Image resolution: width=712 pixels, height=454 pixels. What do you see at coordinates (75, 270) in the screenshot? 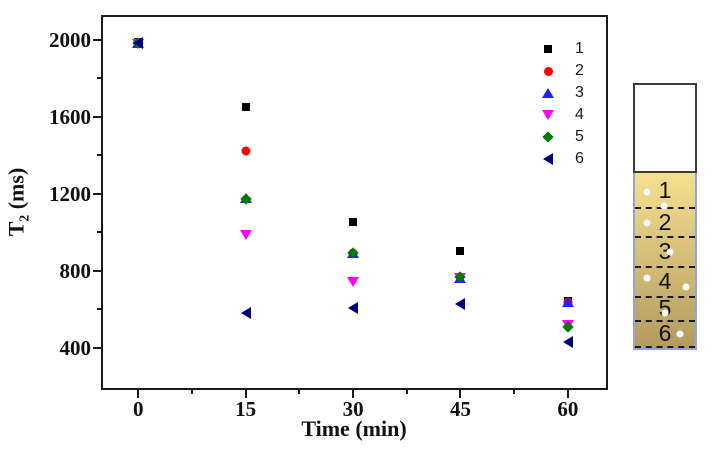
I see `y-tick-label: 800` at bounding box center [75, 270].